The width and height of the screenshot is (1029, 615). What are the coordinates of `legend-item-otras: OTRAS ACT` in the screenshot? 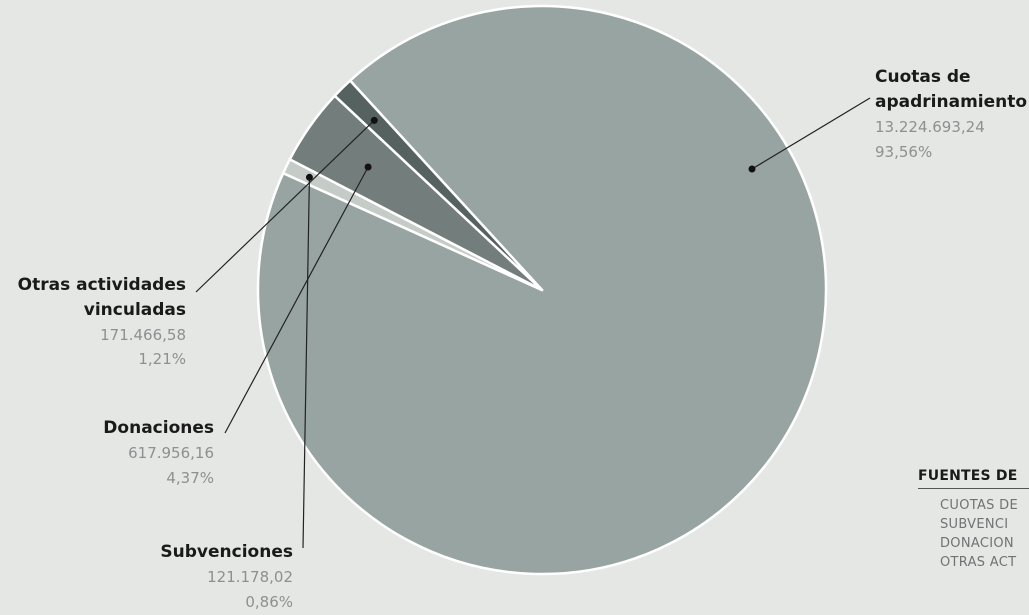 It's located at (978, 562).